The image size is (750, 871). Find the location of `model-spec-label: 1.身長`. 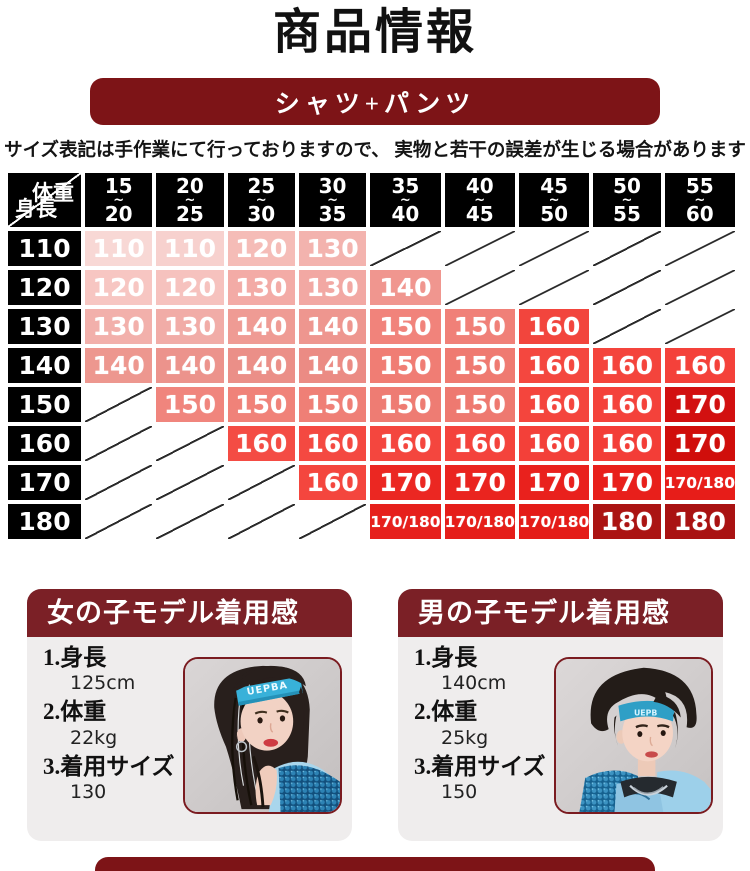

model-spec-label: 1.身長 is located at coordinates (75, 657).